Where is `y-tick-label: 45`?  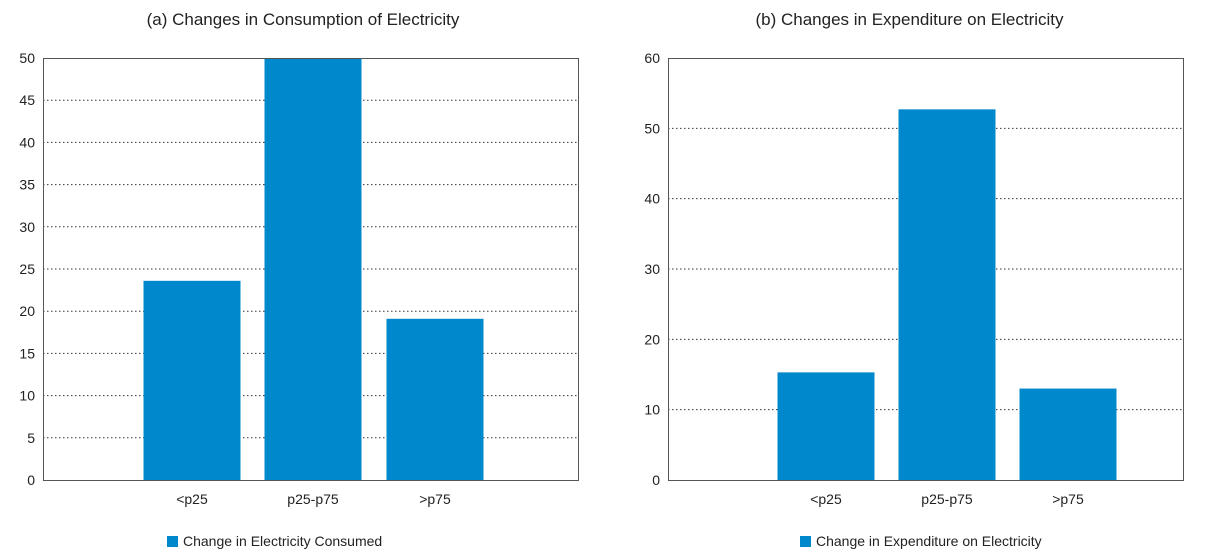 y-tick-label: 45 is located at coordinates (27, 100).